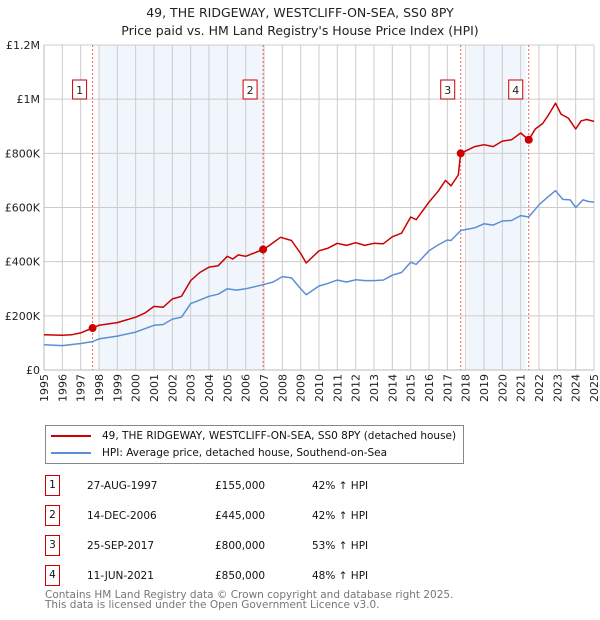 The width and height of the screenshot is (600, 620). What do you see at coordinates (594, 388) in the screenshot?
I see `x-tick-label: 2025` at bounding box center [594, 388].